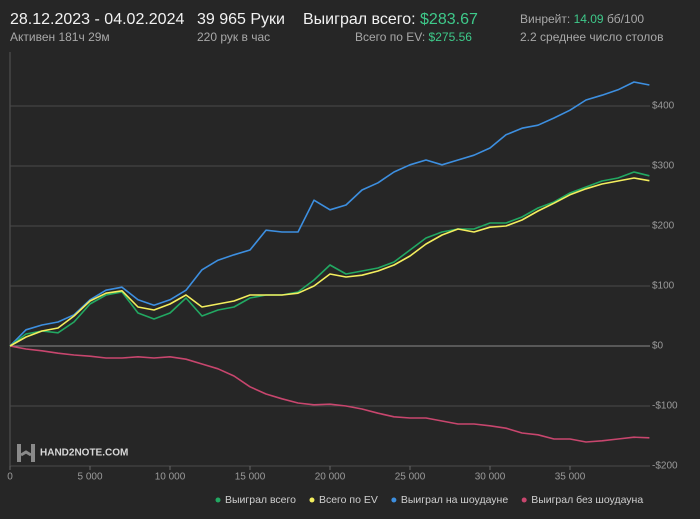 The image size is (700, 519). I want to click on y-tick-label: $200, so click(663, 226).